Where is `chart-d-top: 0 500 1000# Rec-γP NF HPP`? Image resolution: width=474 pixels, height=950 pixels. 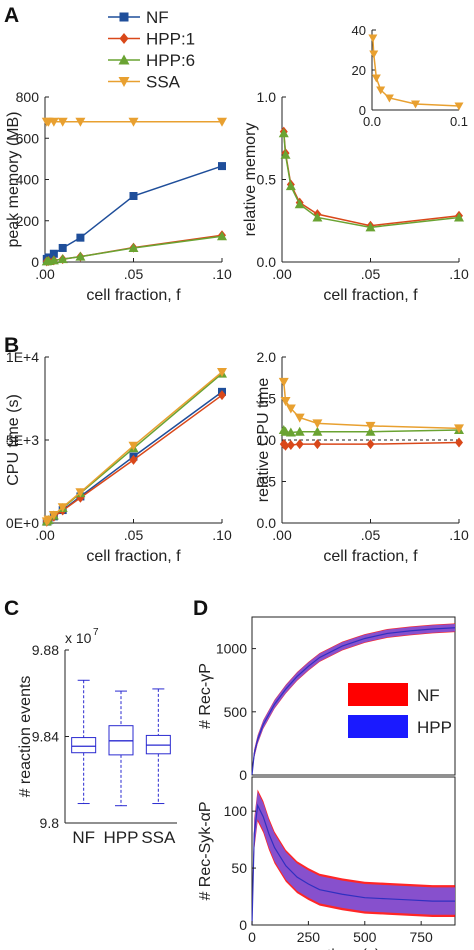
chart-d-top: 0 500 1000# Rec-γP NF HPP is located at coordinates (326, 699).